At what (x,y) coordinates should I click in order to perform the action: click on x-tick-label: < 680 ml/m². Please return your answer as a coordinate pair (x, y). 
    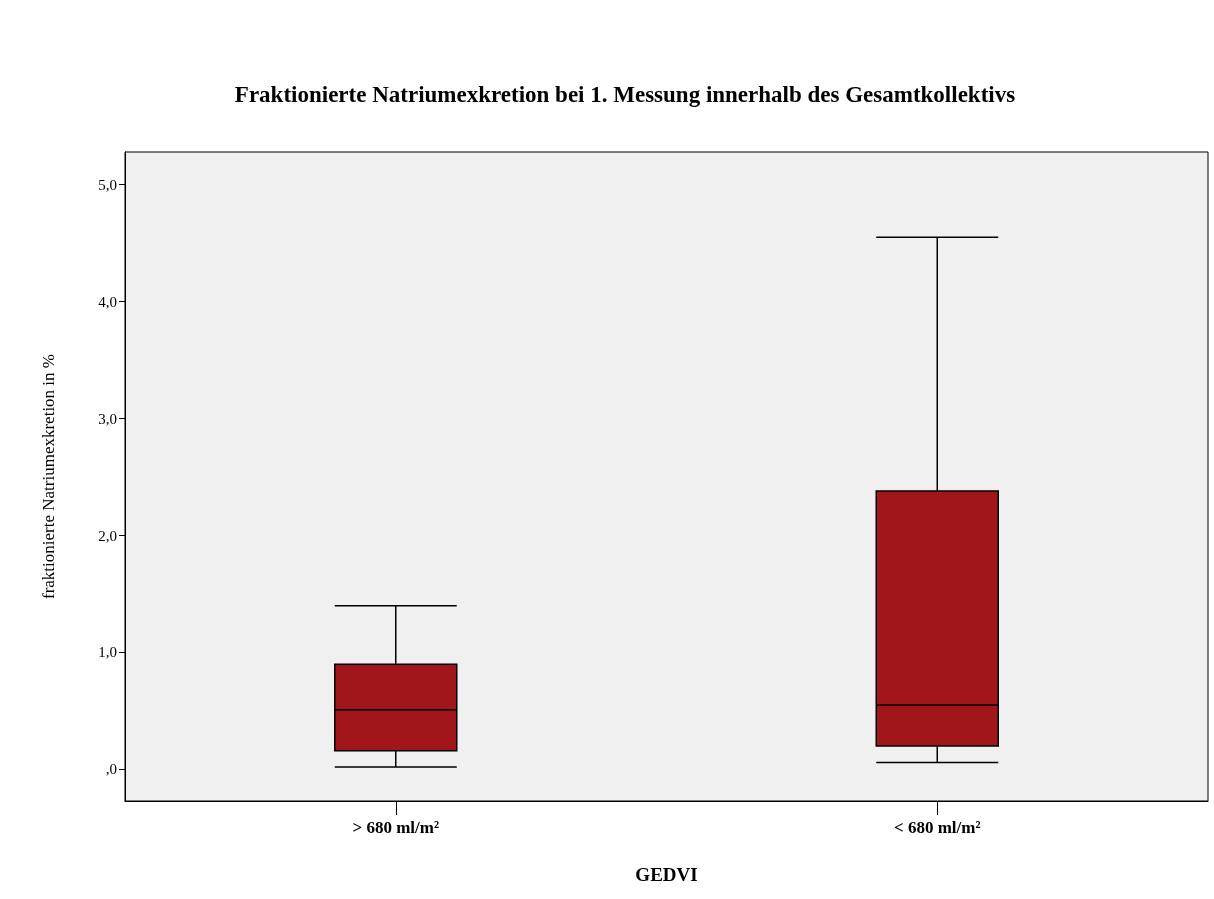
    Looking at the image, I should click on (937, 827).